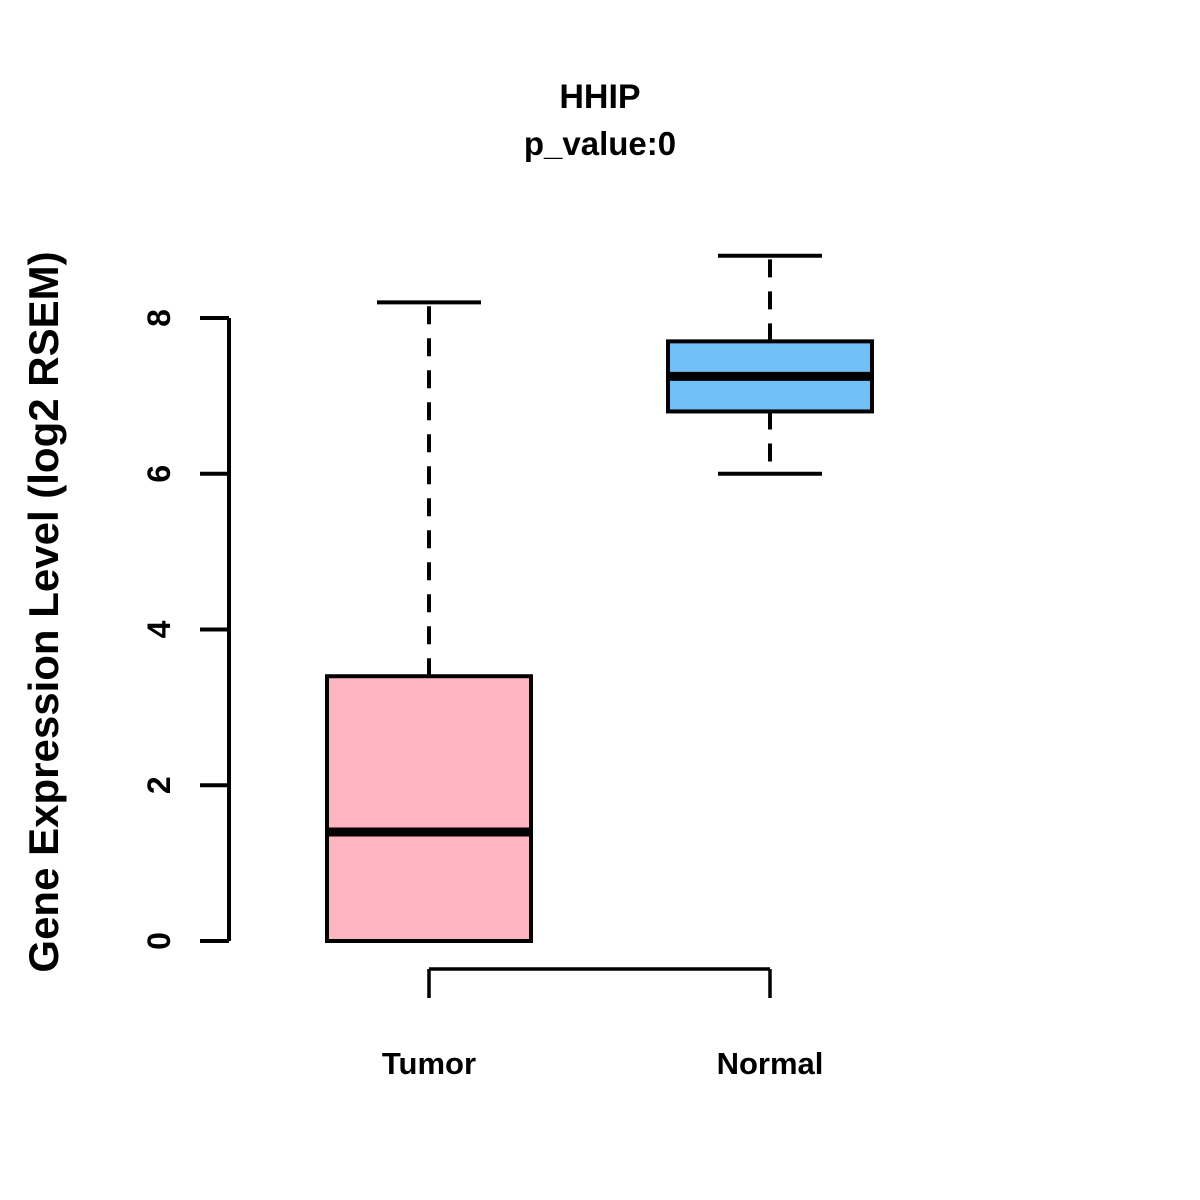  What do you see at coordinates (599, 97) in the screenshot?
I see `chart-title: HHIP` at bounding box center [599, 97].